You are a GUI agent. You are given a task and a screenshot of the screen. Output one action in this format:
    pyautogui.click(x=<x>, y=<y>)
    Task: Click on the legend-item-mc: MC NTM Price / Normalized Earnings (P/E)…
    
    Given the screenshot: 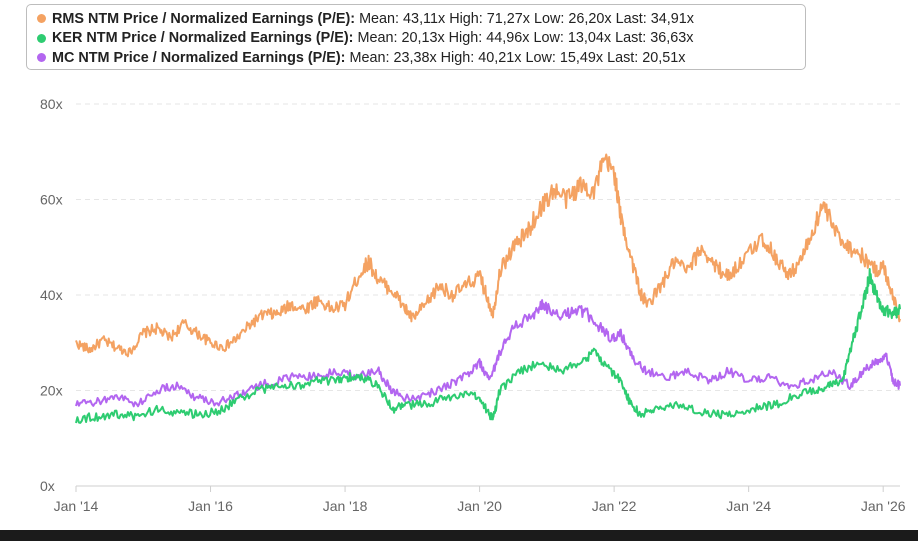 What is the action you would take?
    pyautogui.click(x=421, y=58)
    